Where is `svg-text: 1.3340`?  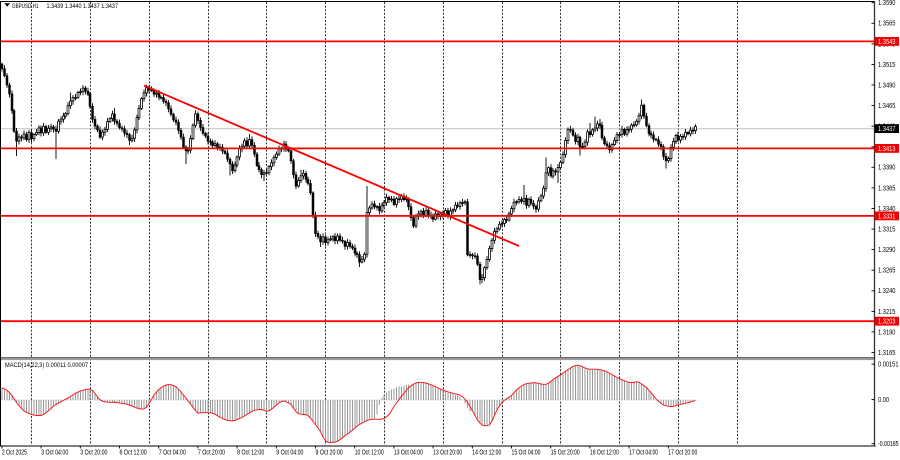
svg-text: 1.3340 is located at coordinates (887, 209).